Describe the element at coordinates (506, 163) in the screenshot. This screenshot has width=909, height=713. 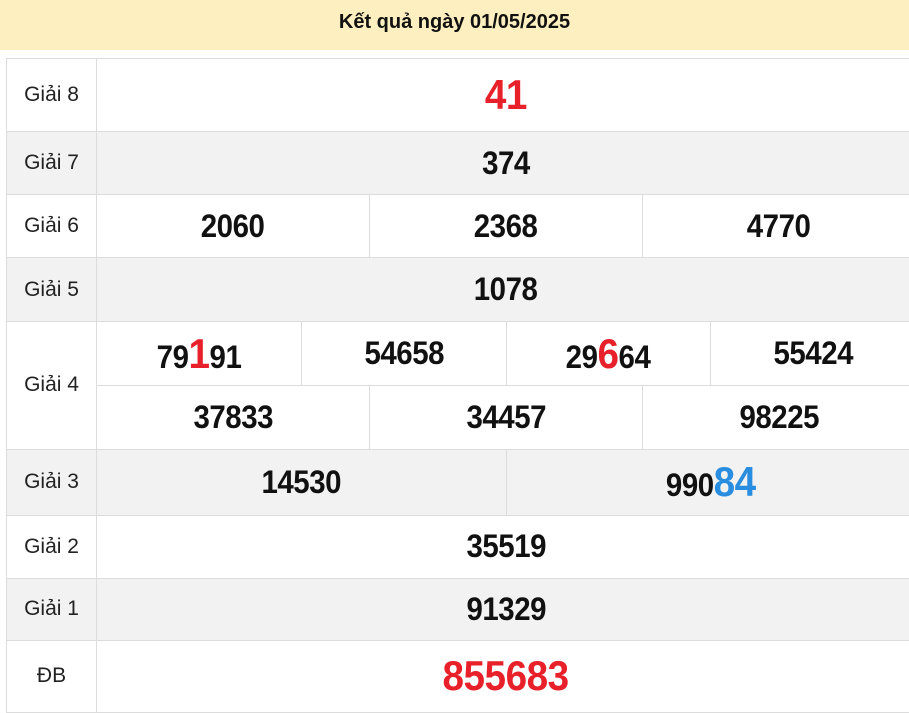
I see `prize-number: 374` at that location.